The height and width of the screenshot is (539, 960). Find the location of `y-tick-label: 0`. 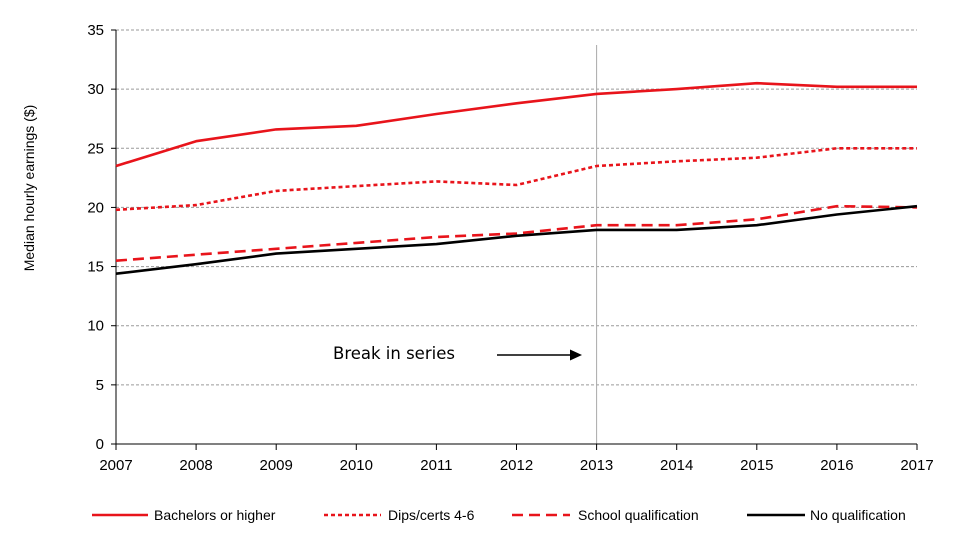

y-tick-label: 0 is located at coordinates (100, 444).